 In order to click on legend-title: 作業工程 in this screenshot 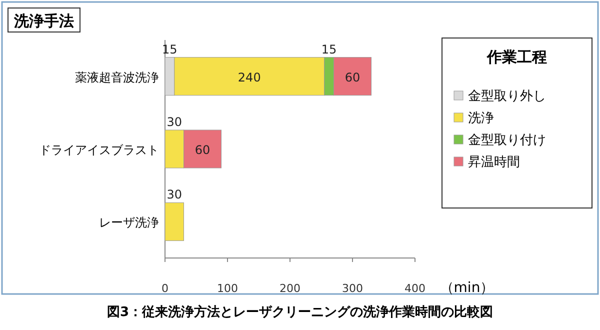, I will do `click(516, 57)`.